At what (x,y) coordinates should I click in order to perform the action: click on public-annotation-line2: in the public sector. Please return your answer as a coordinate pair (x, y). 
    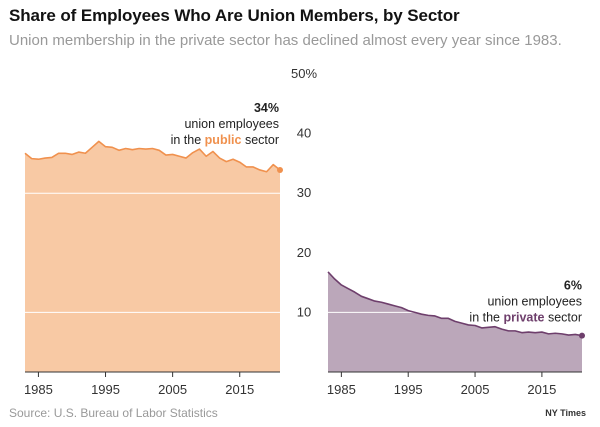
    Looking at the image, I should click on (225, 140).